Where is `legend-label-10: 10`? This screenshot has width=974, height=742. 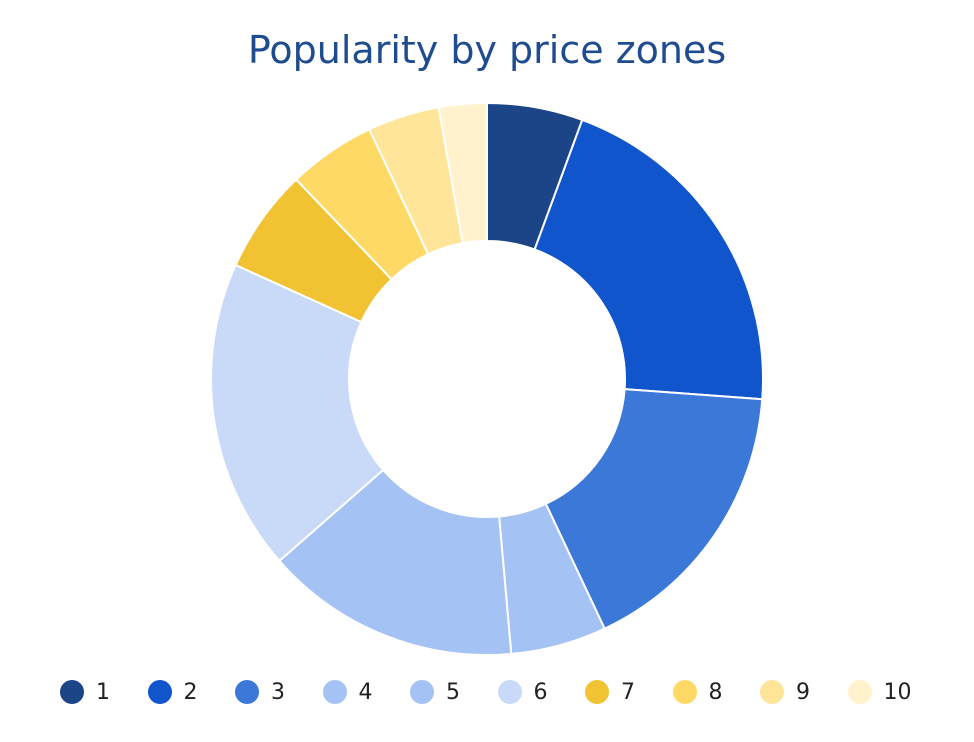 legend-label-10: 10 is located at coordinates (897, 692).